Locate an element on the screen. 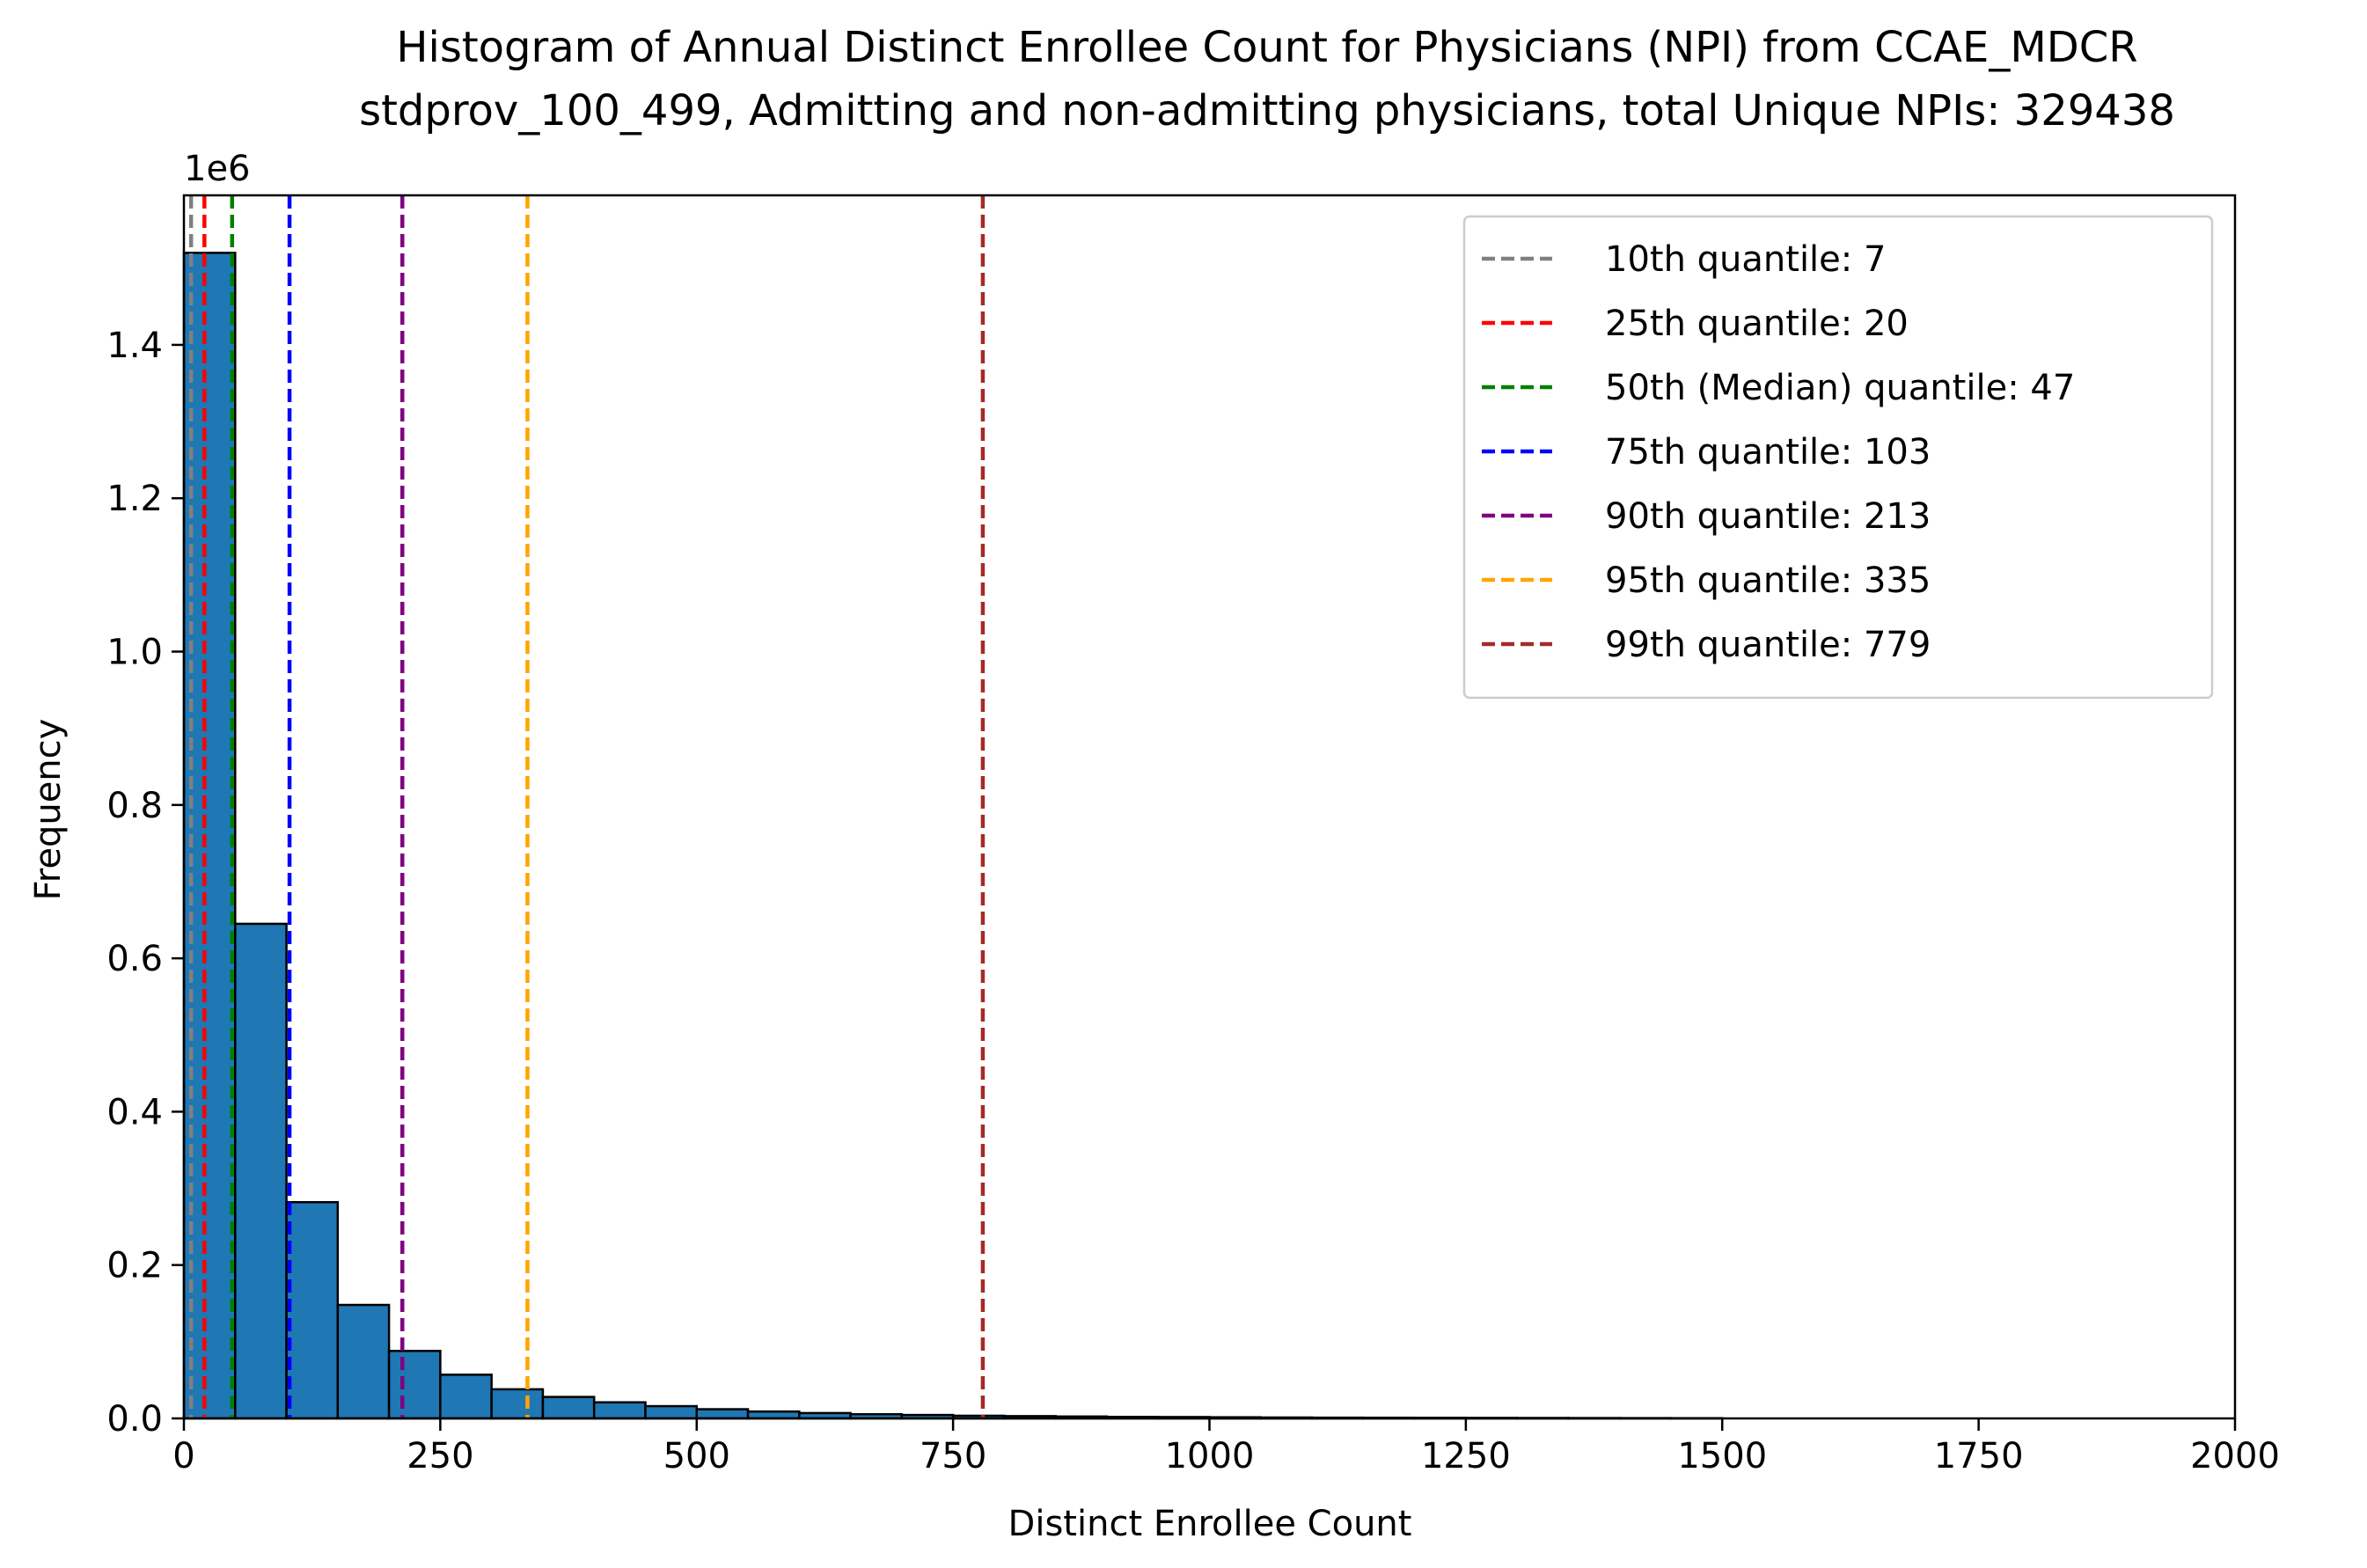 The image size is (2367, 1568). x-axis-label: Distinct Enrollee Count is located at coordinates (1210, 1524).